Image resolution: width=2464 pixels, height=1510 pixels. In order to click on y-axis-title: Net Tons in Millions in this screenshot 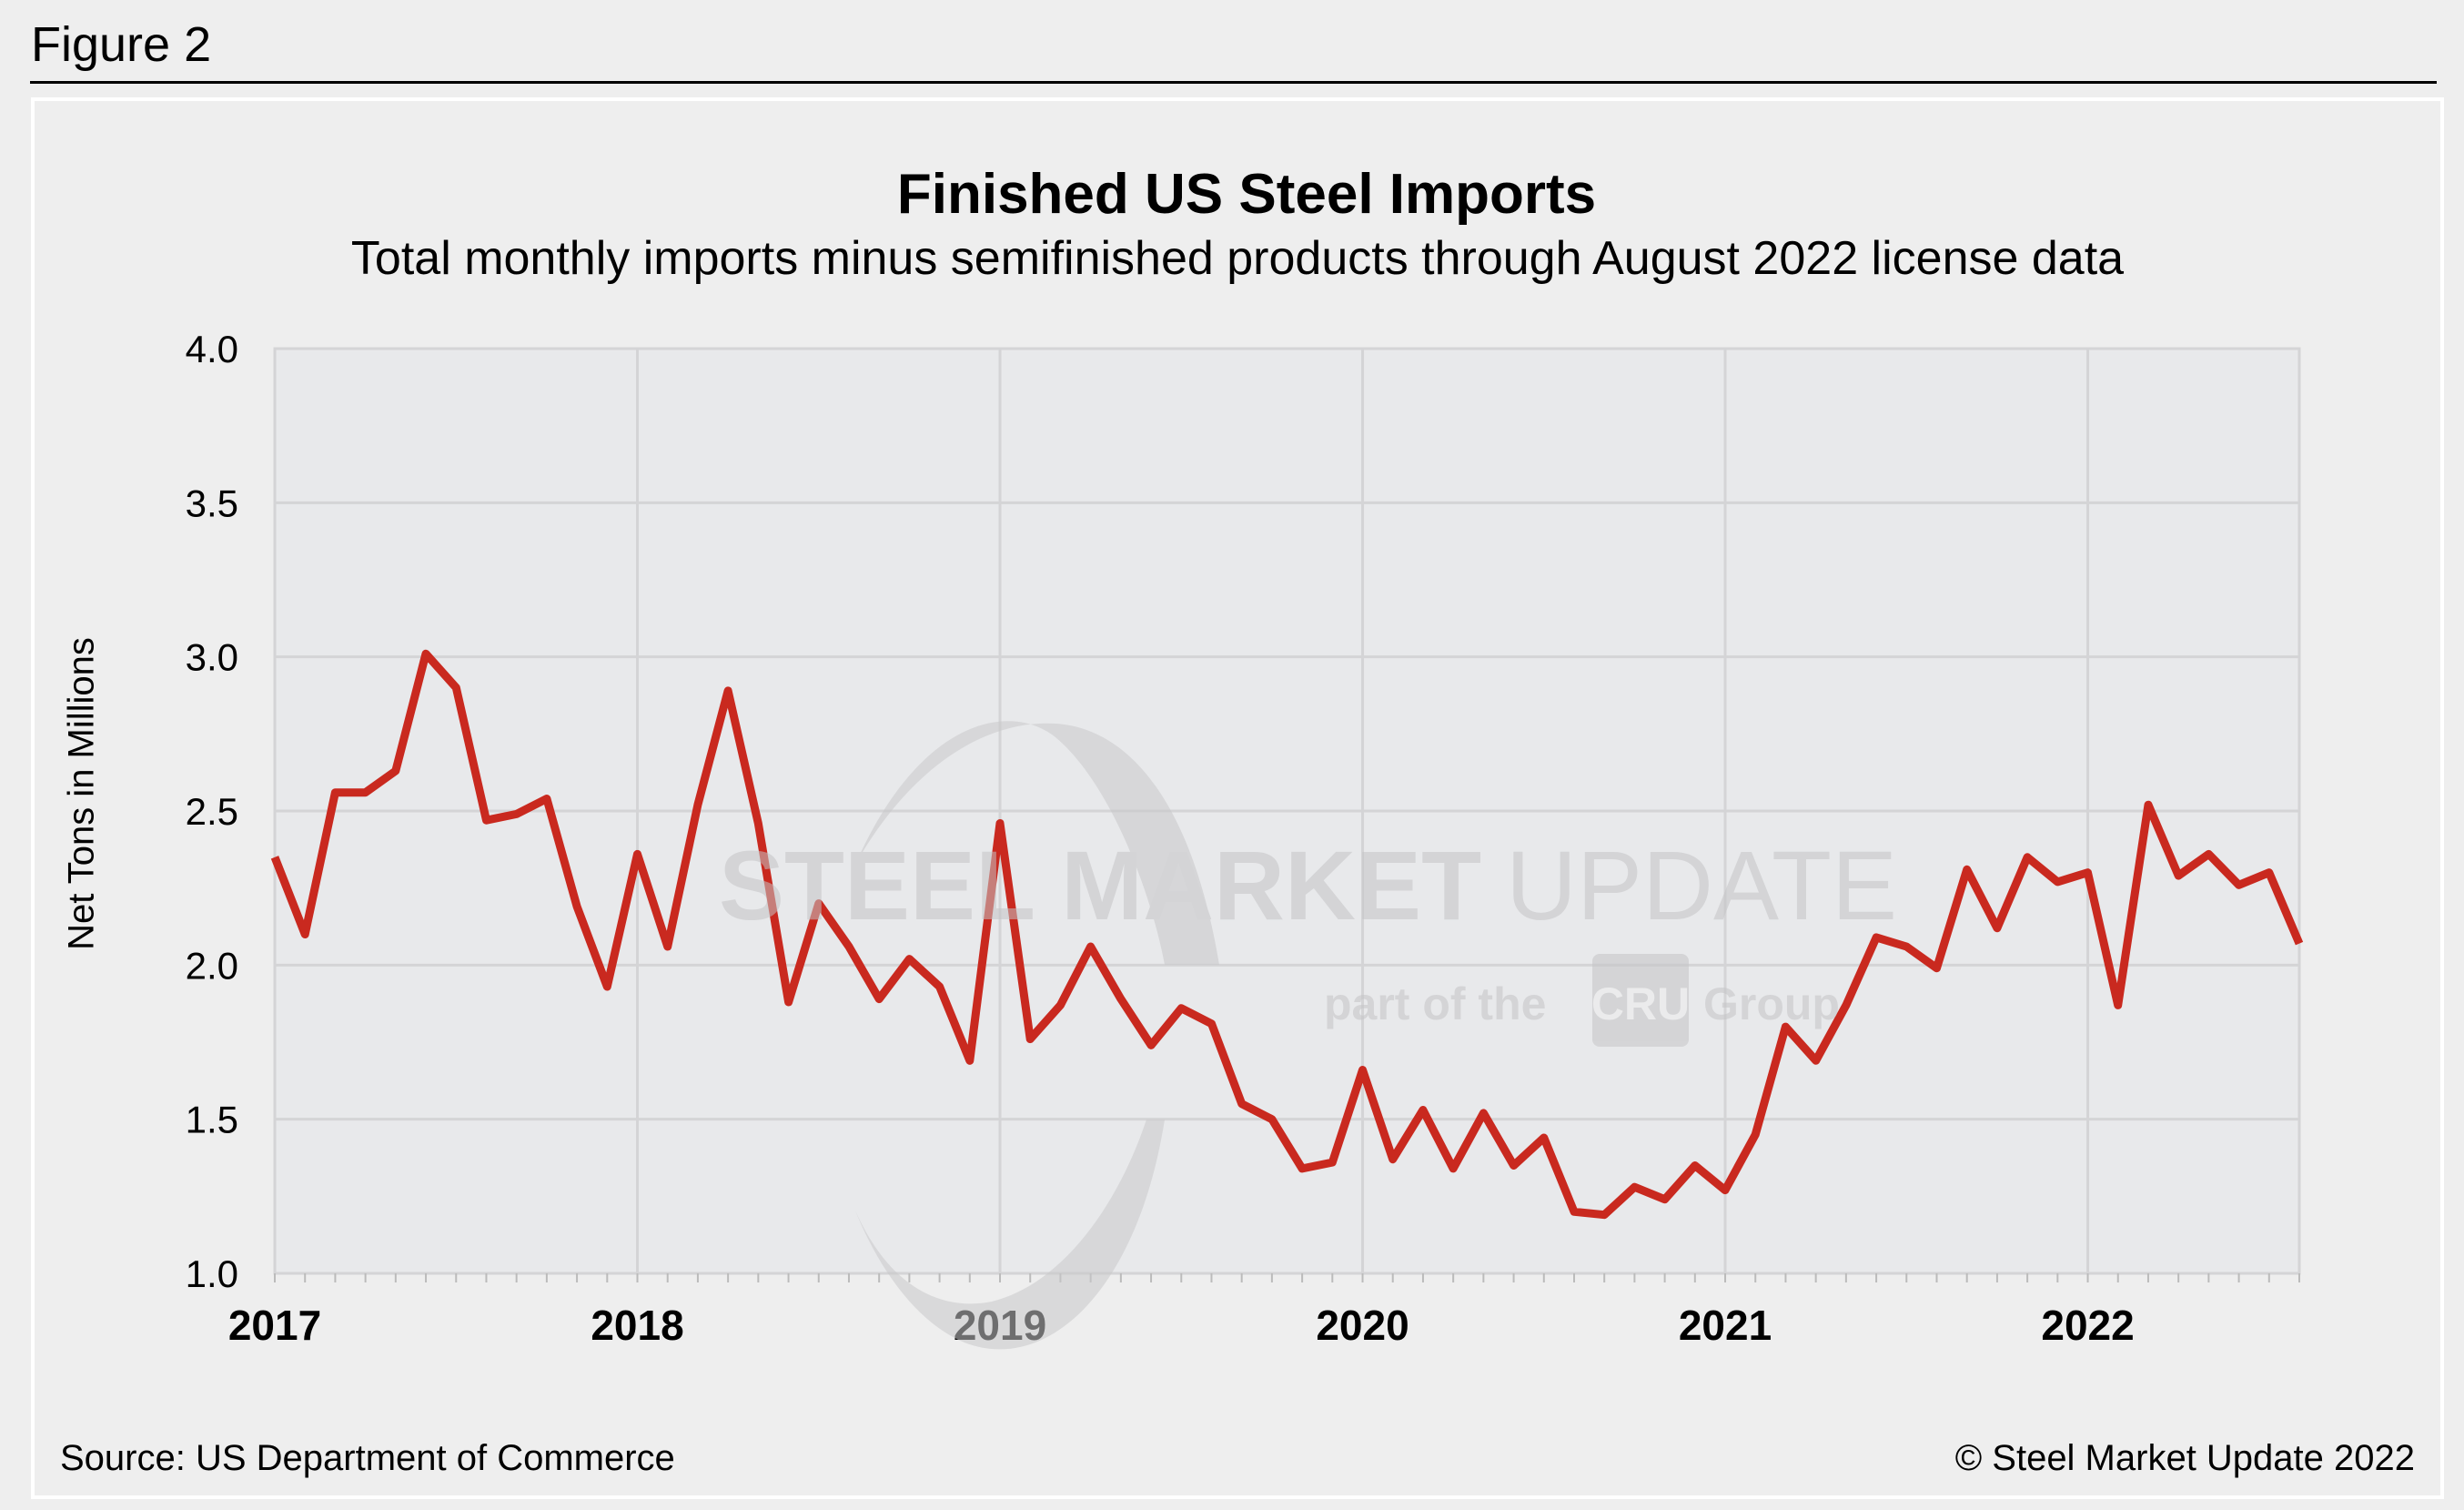, I will do `click(81, 793)`.